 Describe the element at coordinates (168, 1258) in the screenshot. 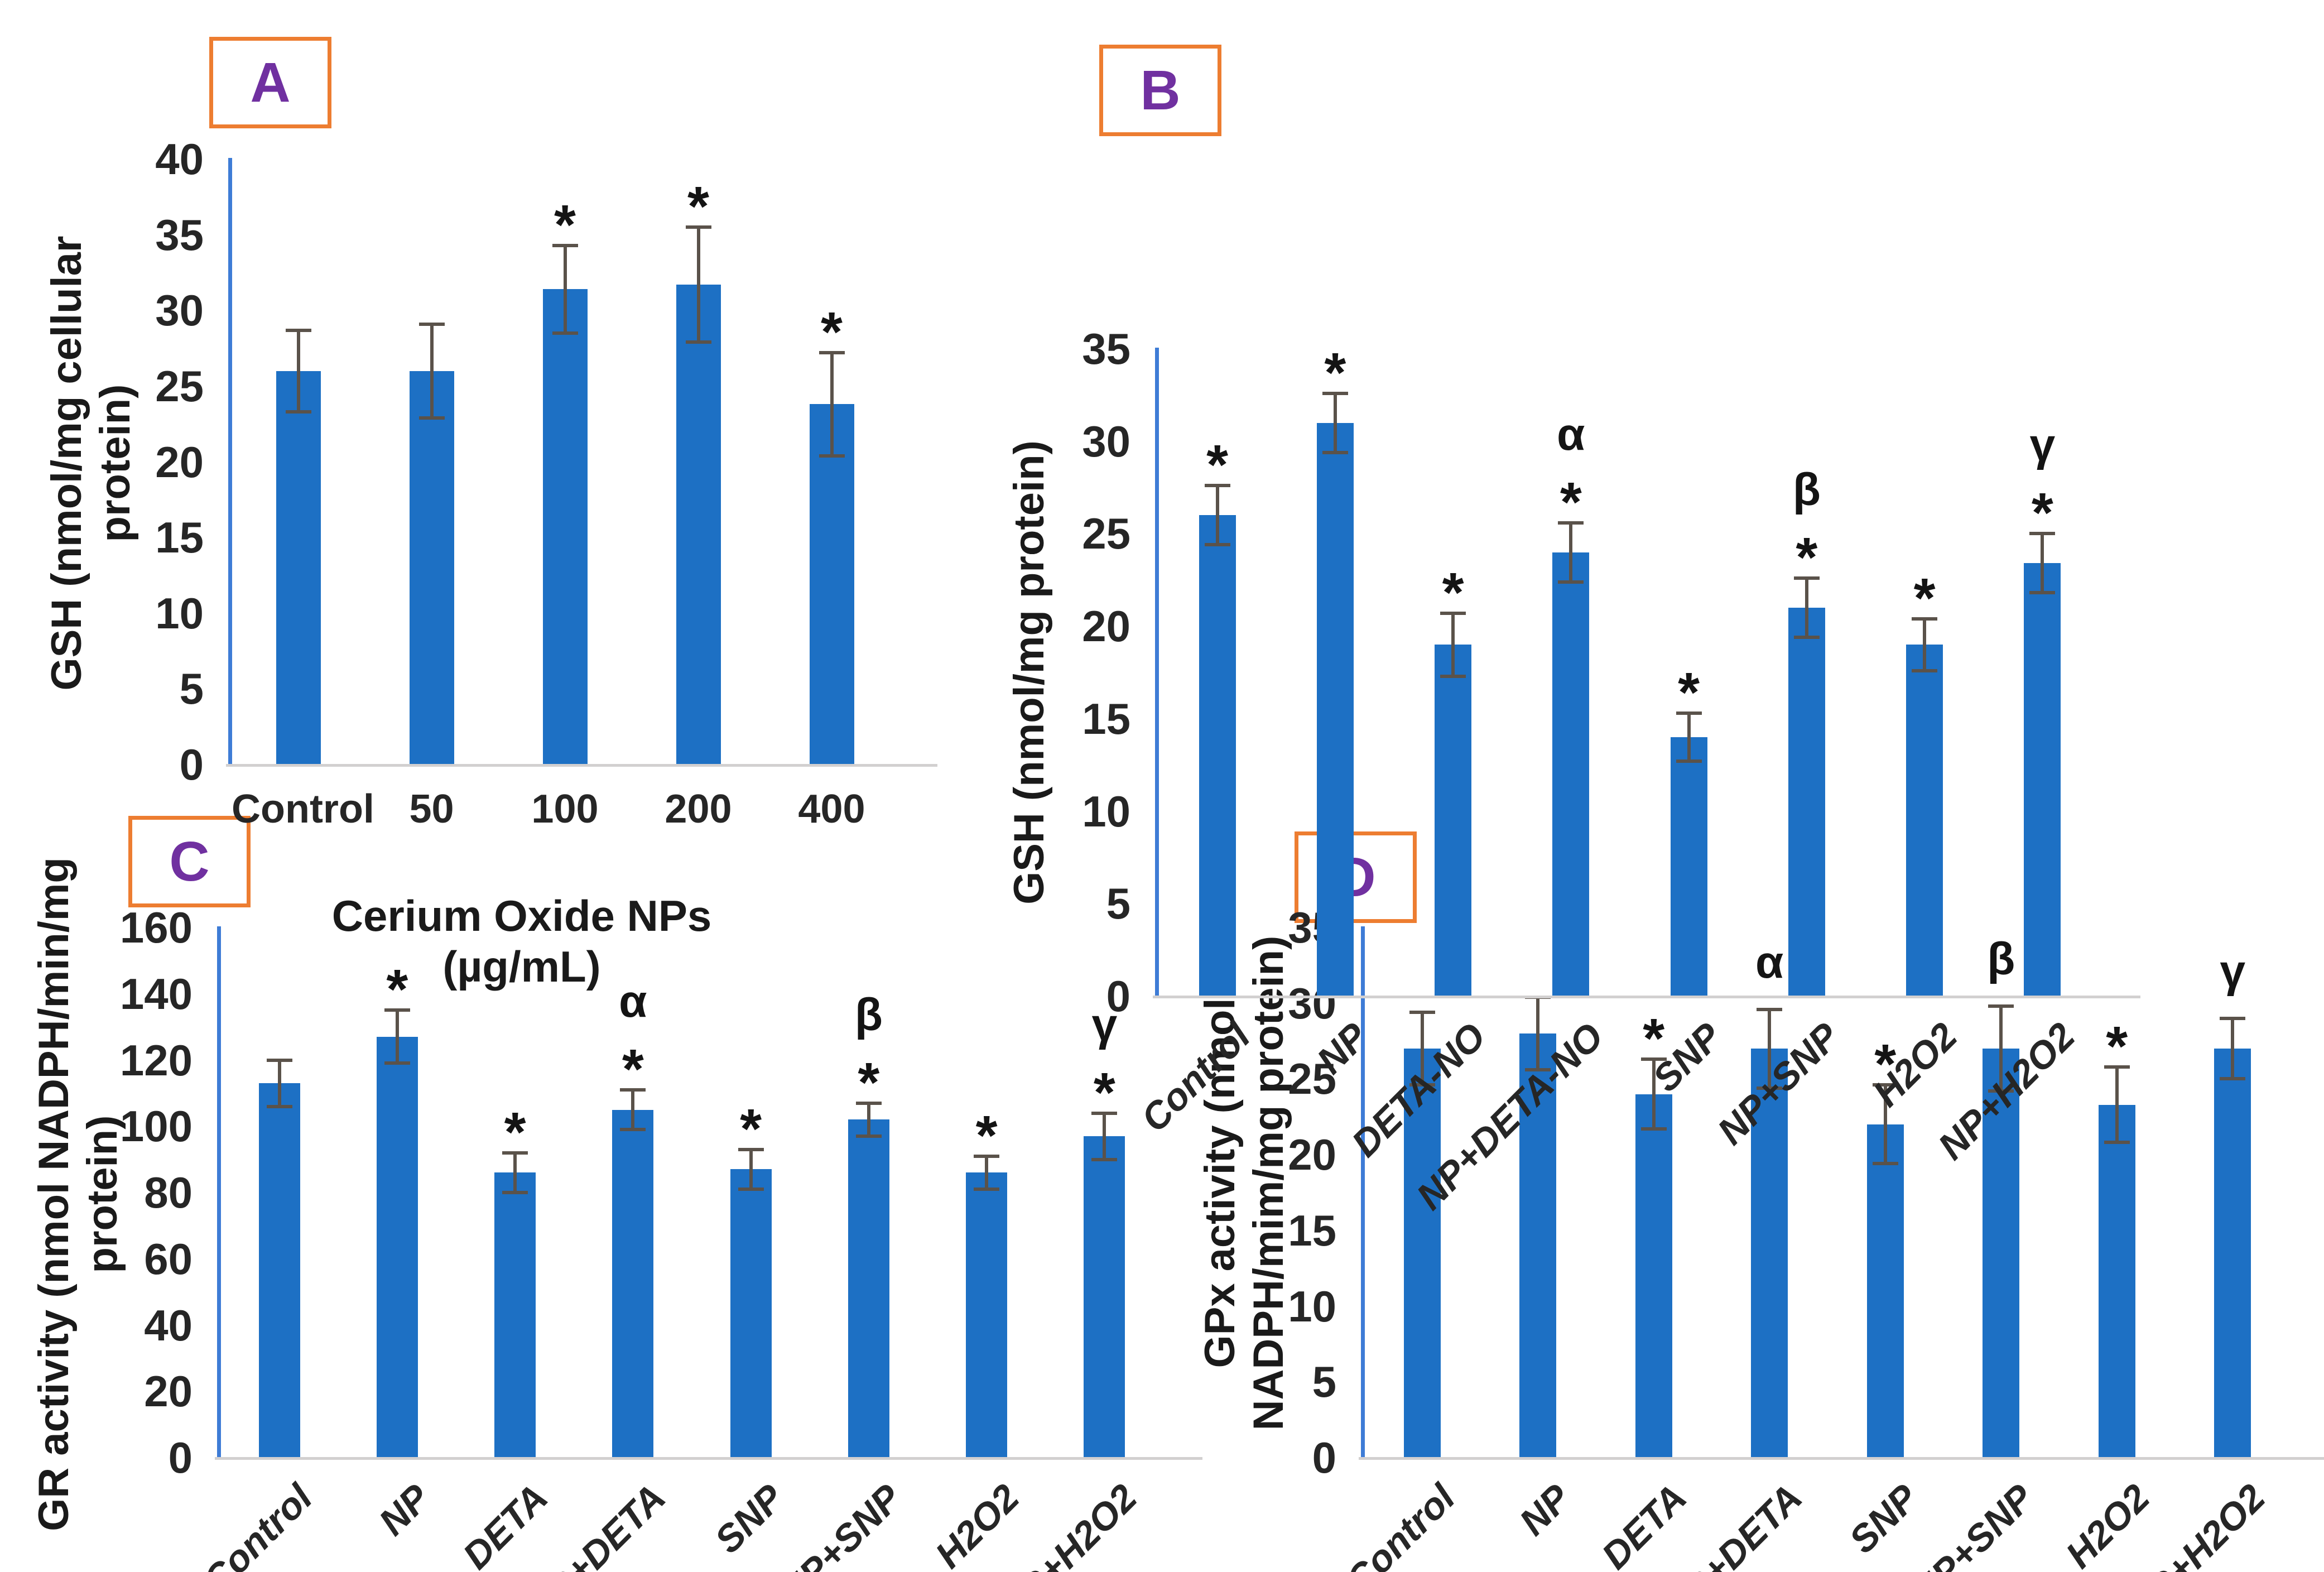

I see `y-tick-label: 60` at that location.